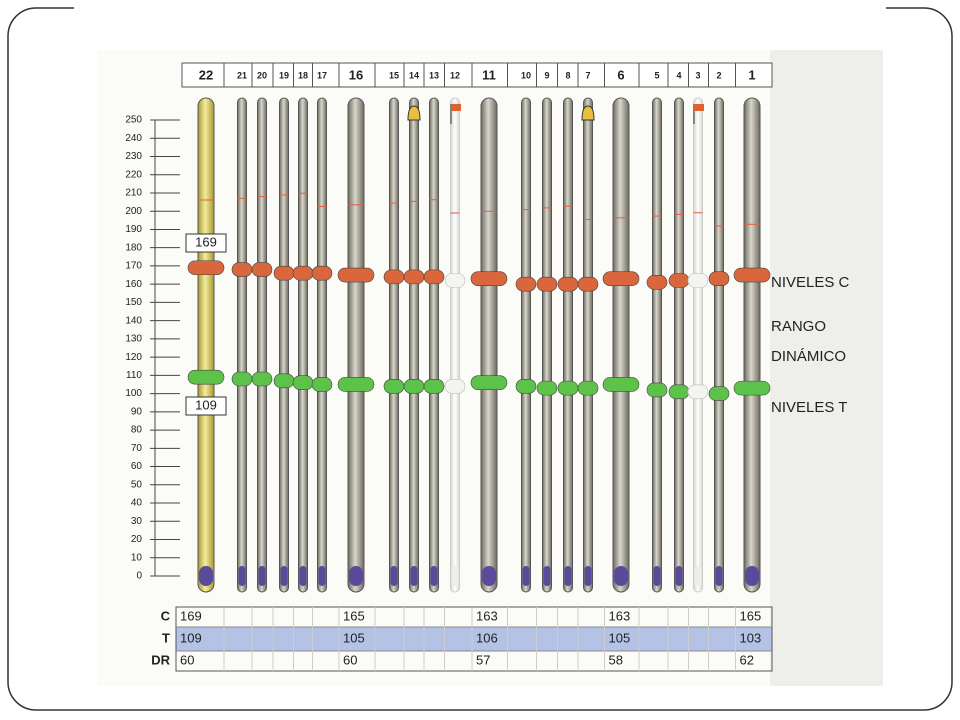  Describe the element at coordinates (487, 615) in the screenshot. I see `cell-value: 163` at that location.